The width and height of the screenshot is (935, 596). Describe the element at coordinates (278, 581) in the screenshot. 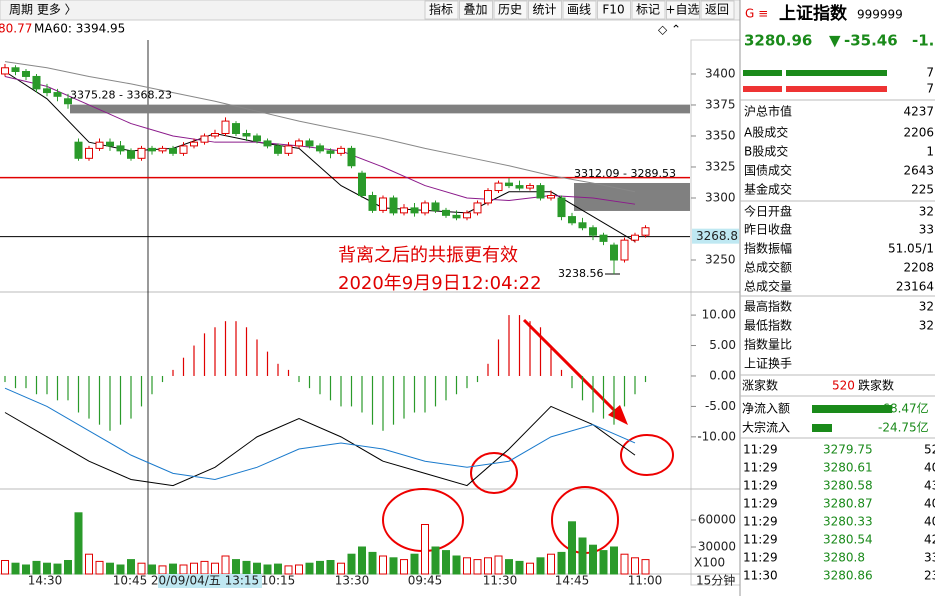

I see `x-tick-label: 10:15` at that location.